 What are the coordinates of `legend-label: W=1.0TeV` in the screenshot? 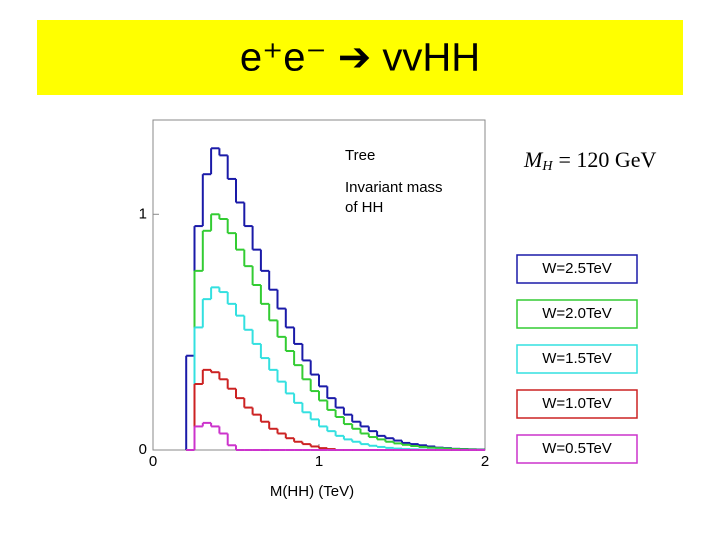 It's located at (577, 403).